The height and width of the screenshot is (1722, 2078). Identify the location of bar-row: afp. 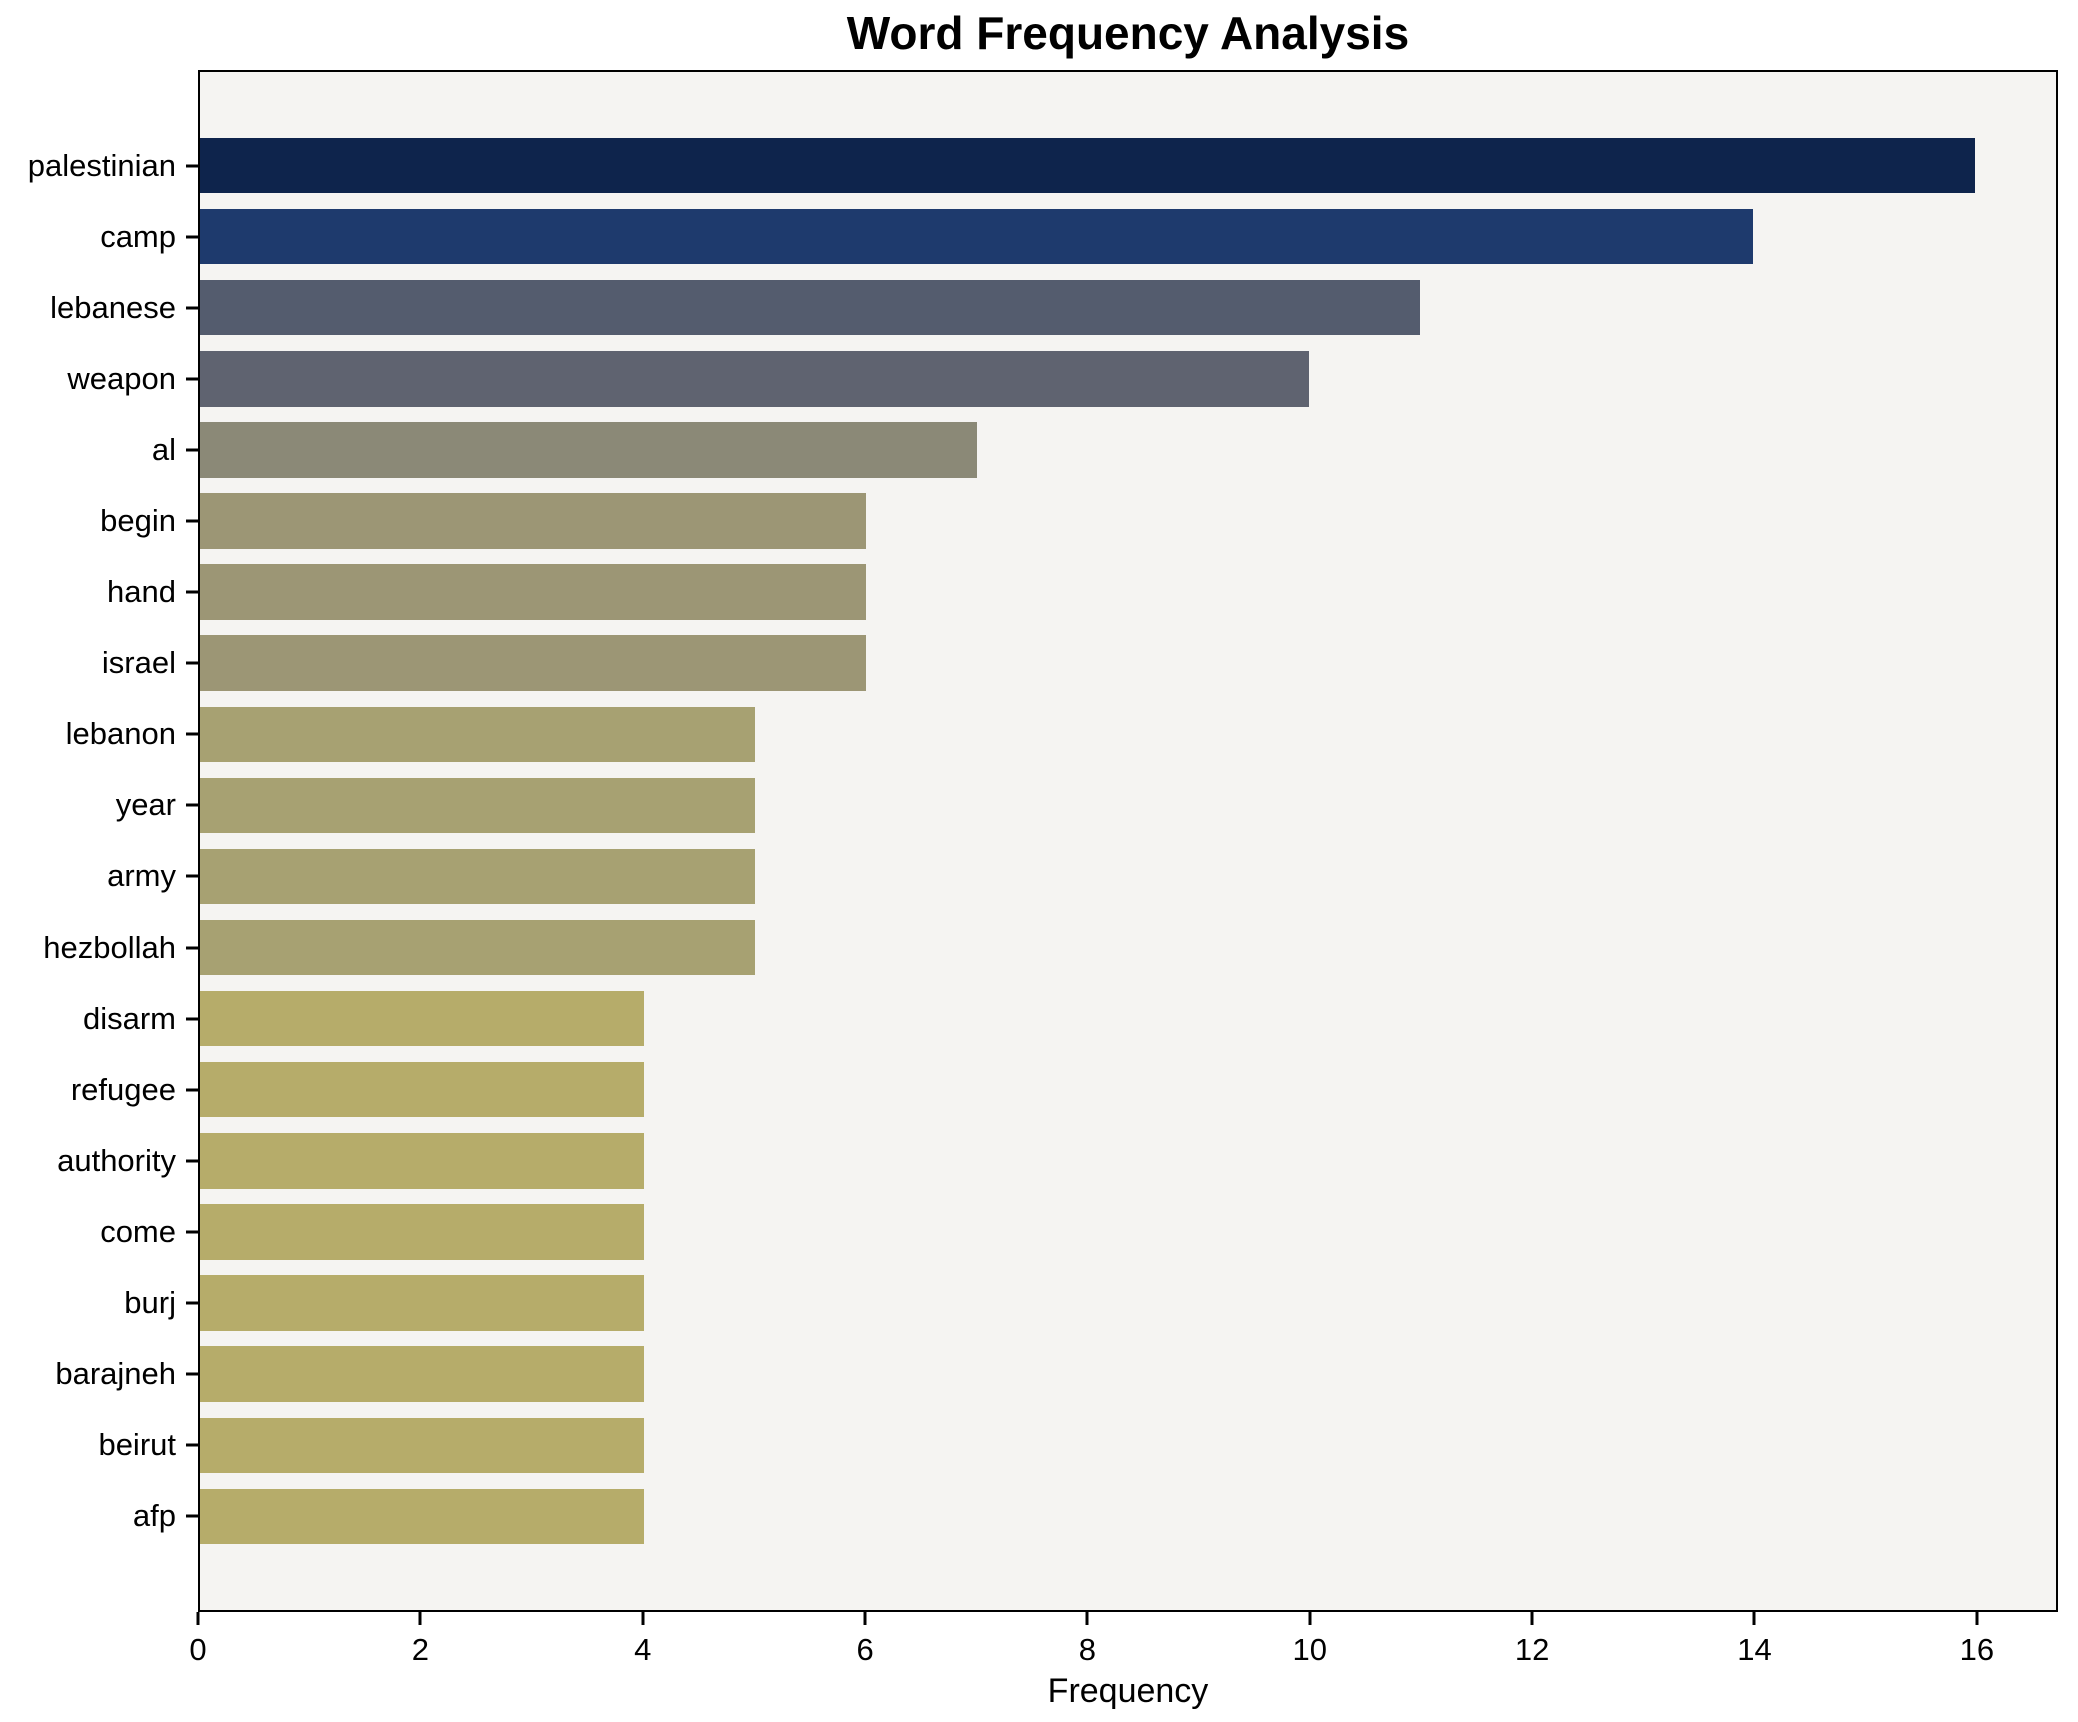
(1094, 1516).